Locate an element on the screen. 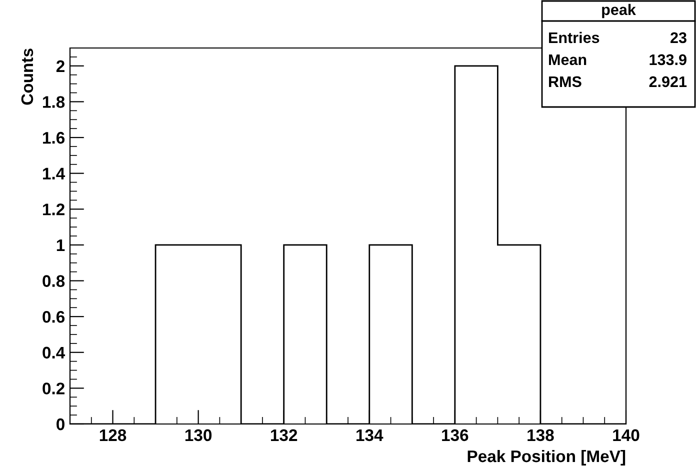 The width and height of the screenshot is (696, 472). y-tick-label: 0.6 is located at coordinates (53, 316).